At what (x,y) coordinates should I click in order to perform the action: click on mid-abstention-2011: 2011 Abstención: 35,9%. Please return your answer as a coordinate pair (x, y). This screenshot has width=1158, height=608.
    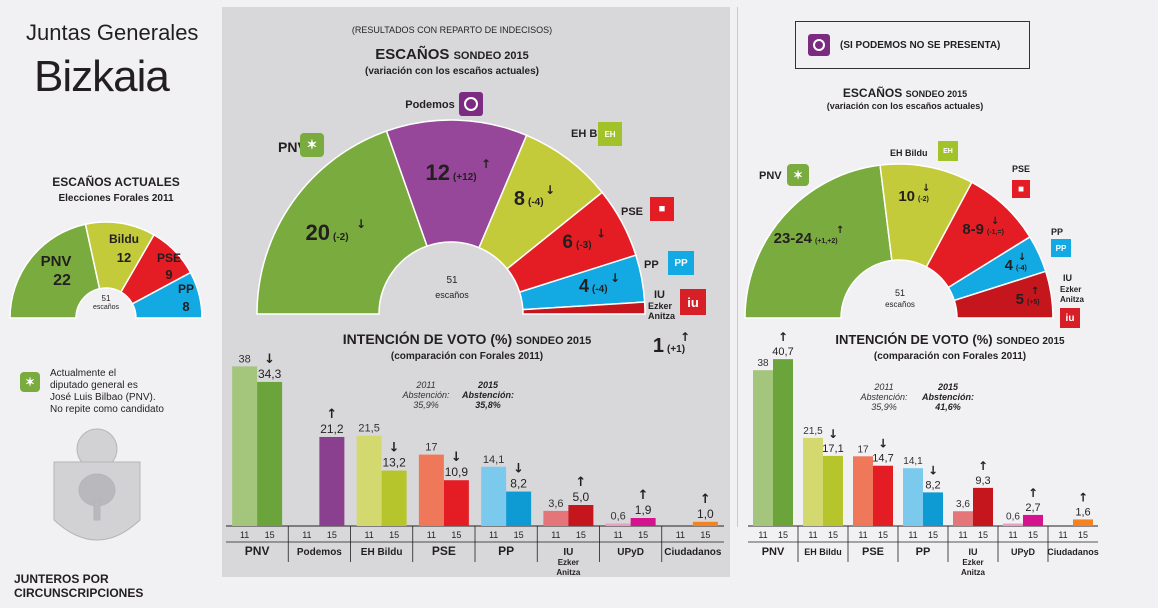
    Looking at the image, I should click on (426, 395).